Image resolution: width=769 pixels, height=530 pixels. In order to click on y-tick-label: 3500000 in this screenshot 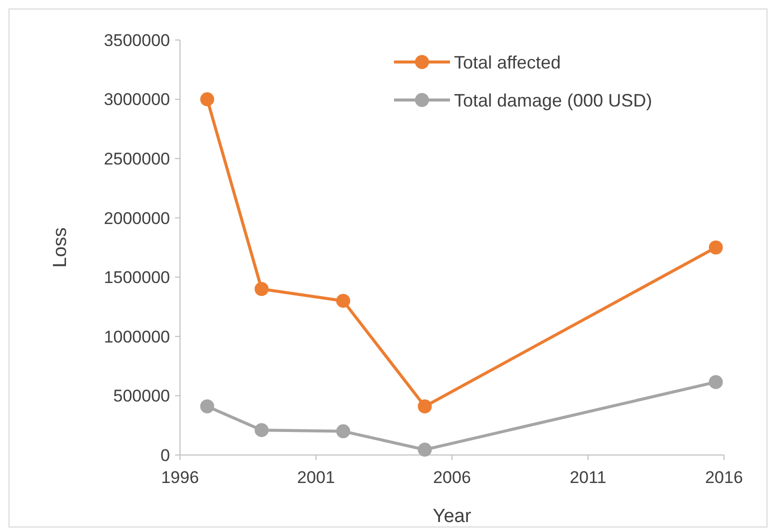, I will do `click(137, 40)`.